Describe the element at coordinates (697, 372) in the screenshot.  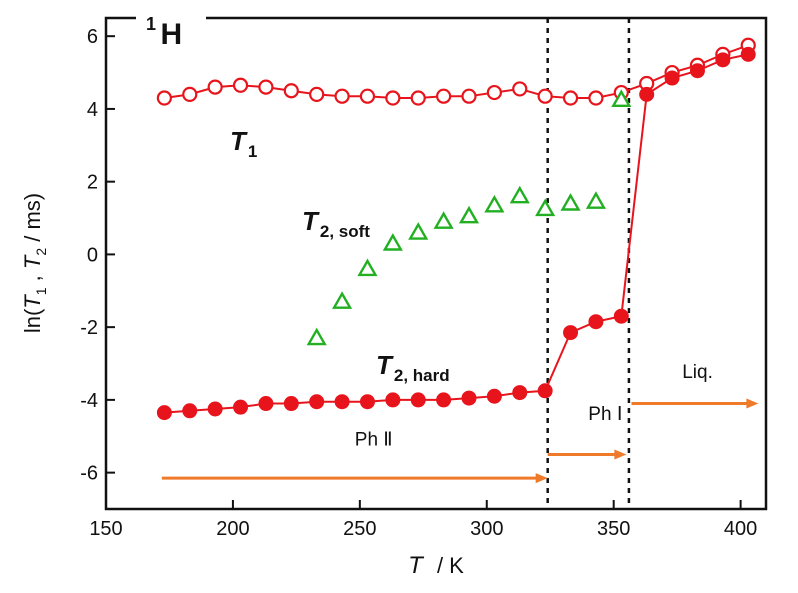
I see `phase-label: Liq.` at that location.